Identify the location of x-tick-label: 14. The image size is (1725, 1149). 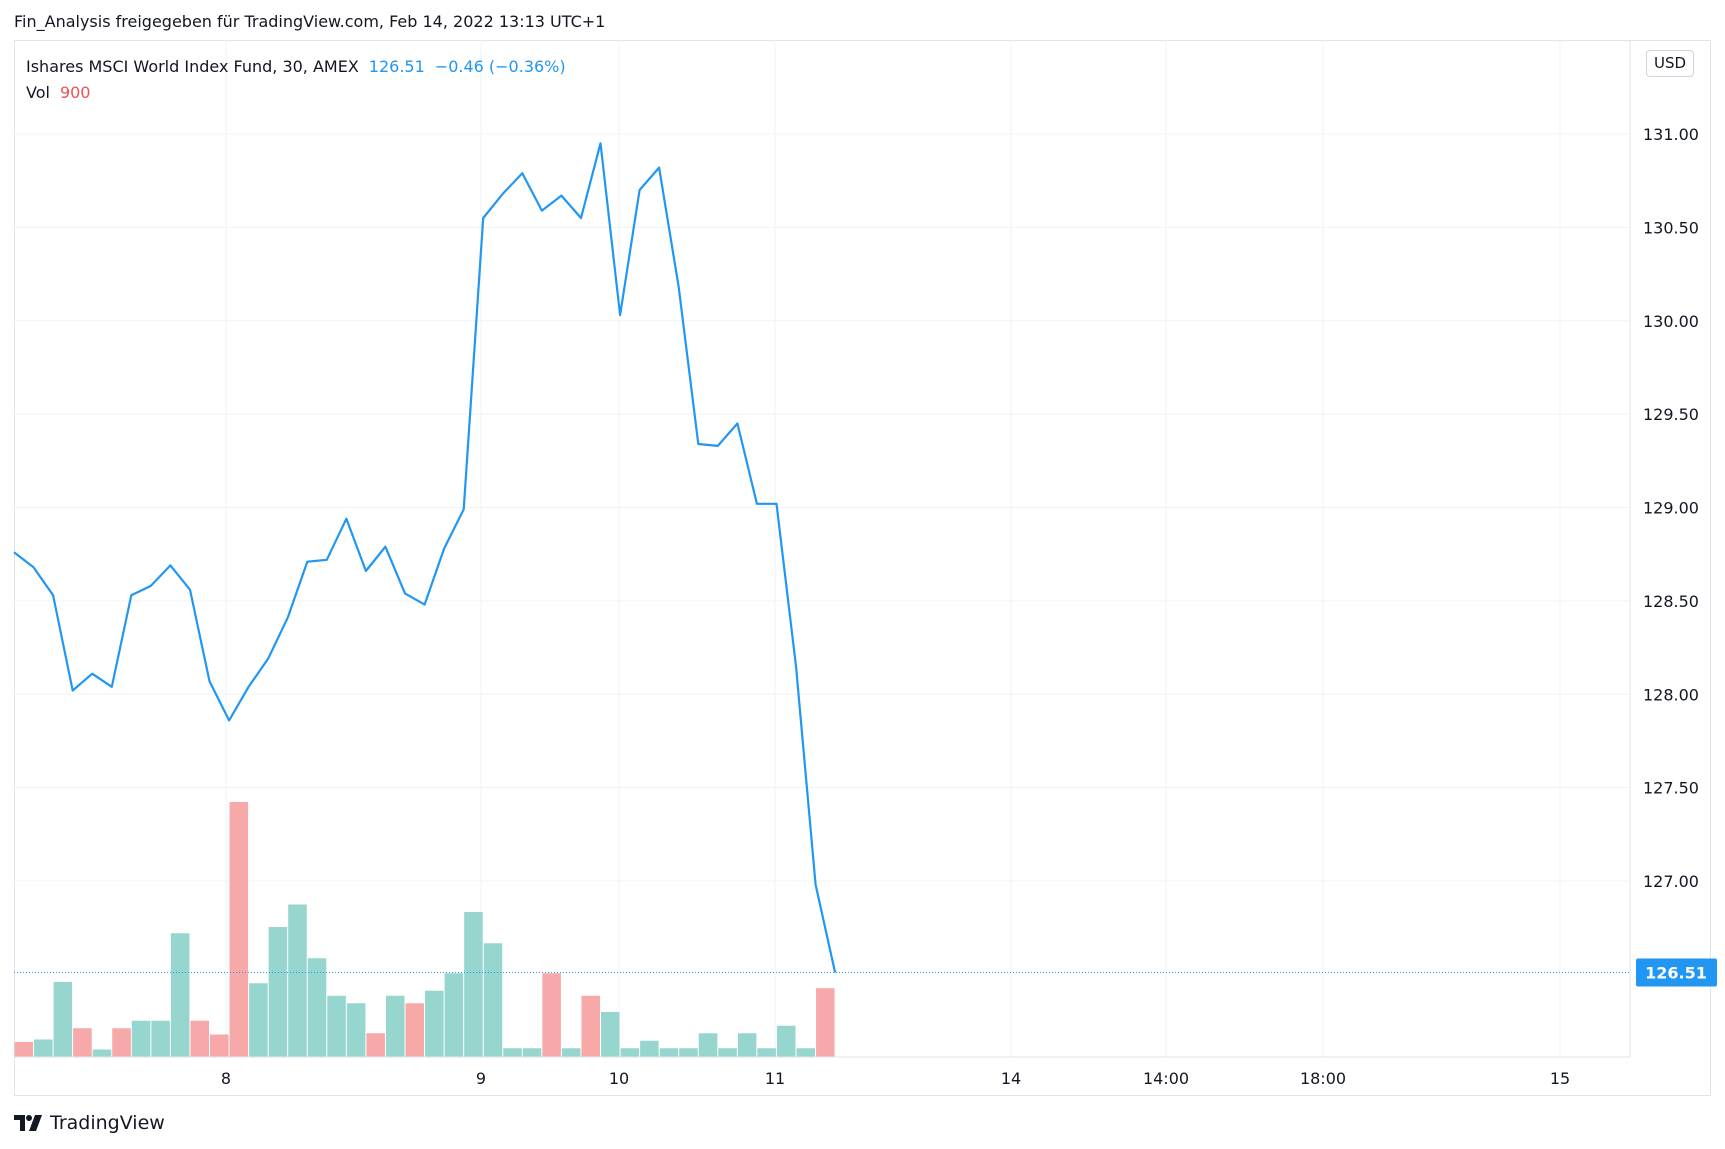
(1011, 1078).